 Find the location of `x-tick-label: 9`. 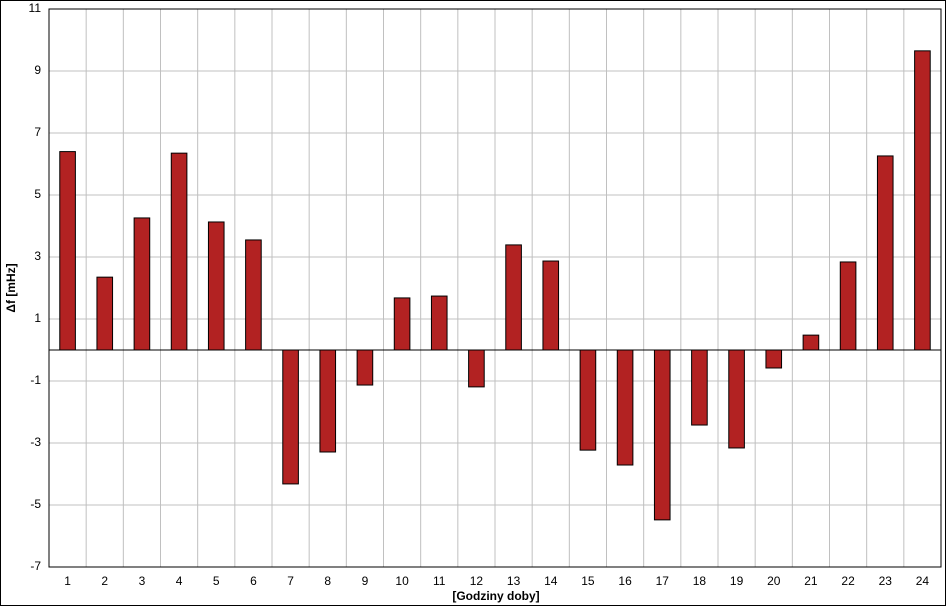

x-tick-label: 9 is located at coordinates (365, 581).